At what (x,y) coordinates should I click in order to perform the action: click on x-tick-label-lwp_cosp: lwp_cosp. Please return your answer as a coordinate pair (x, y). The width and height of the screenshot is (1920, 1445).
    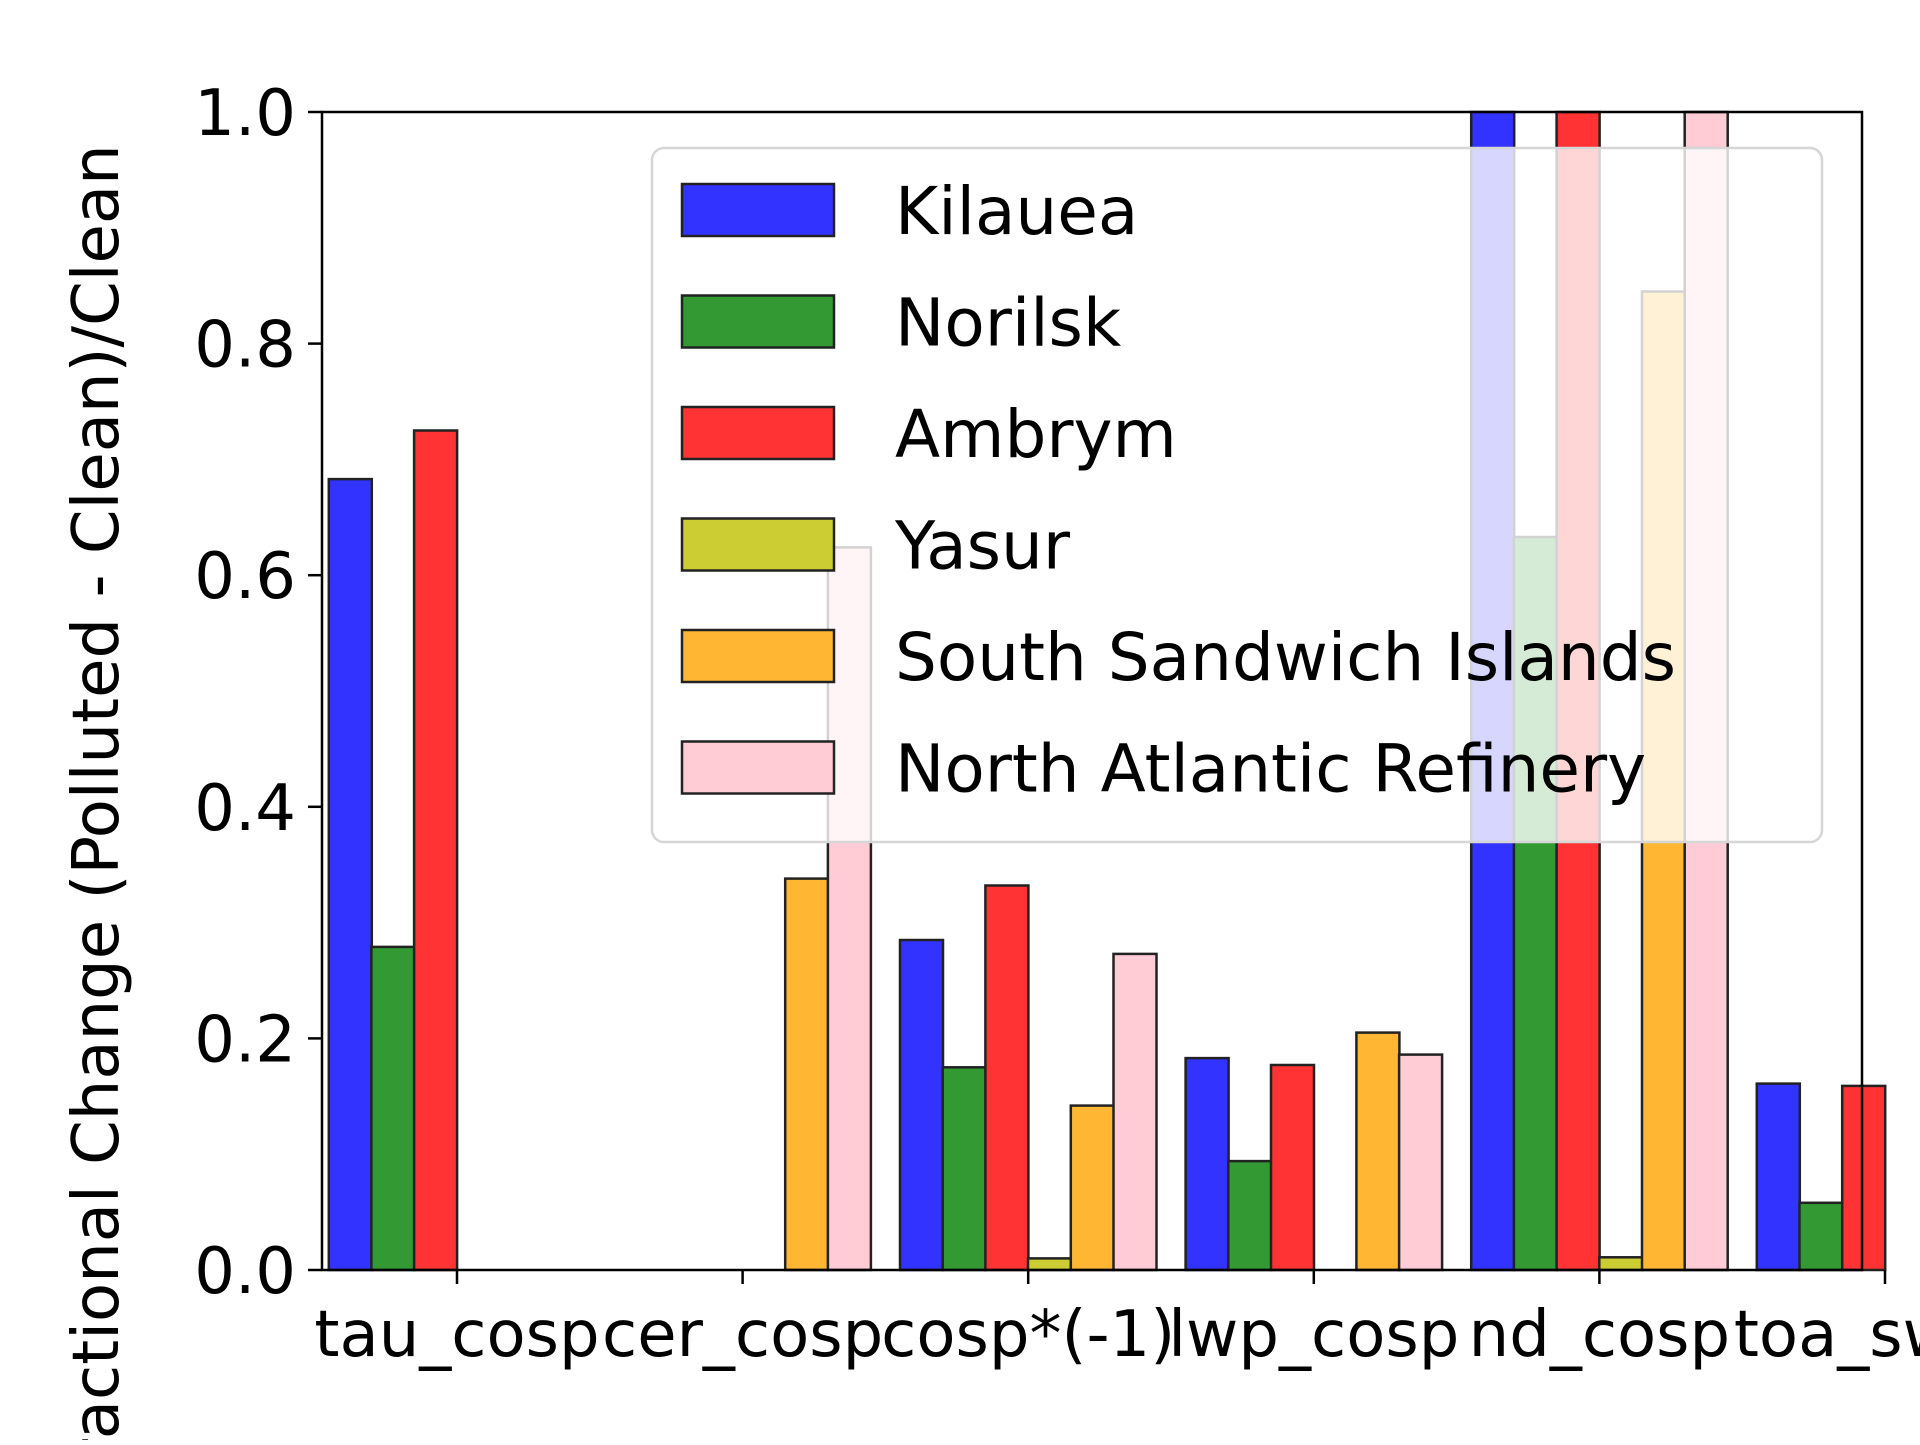
    Looking at the image, I should click on (1313, 1335).